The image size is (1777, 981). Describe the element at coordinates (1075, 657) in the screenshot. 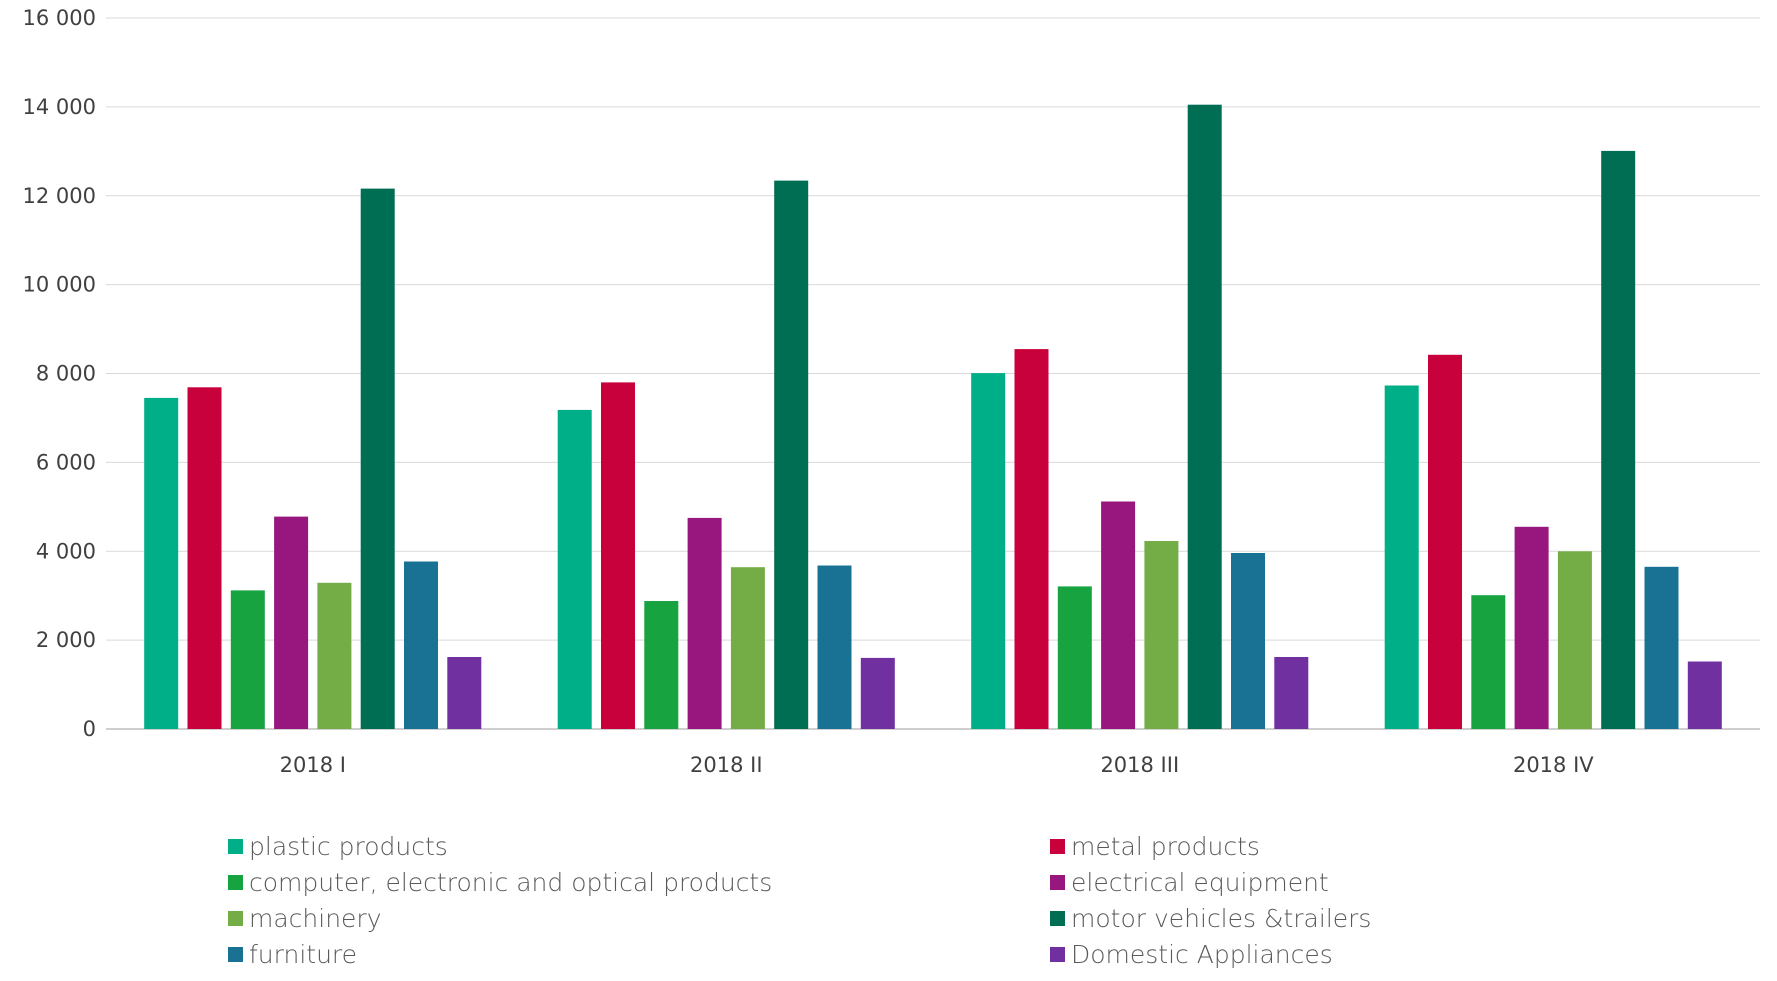

I see `bar-computer-electronic-and-optical-products-2018-iii` at that location.